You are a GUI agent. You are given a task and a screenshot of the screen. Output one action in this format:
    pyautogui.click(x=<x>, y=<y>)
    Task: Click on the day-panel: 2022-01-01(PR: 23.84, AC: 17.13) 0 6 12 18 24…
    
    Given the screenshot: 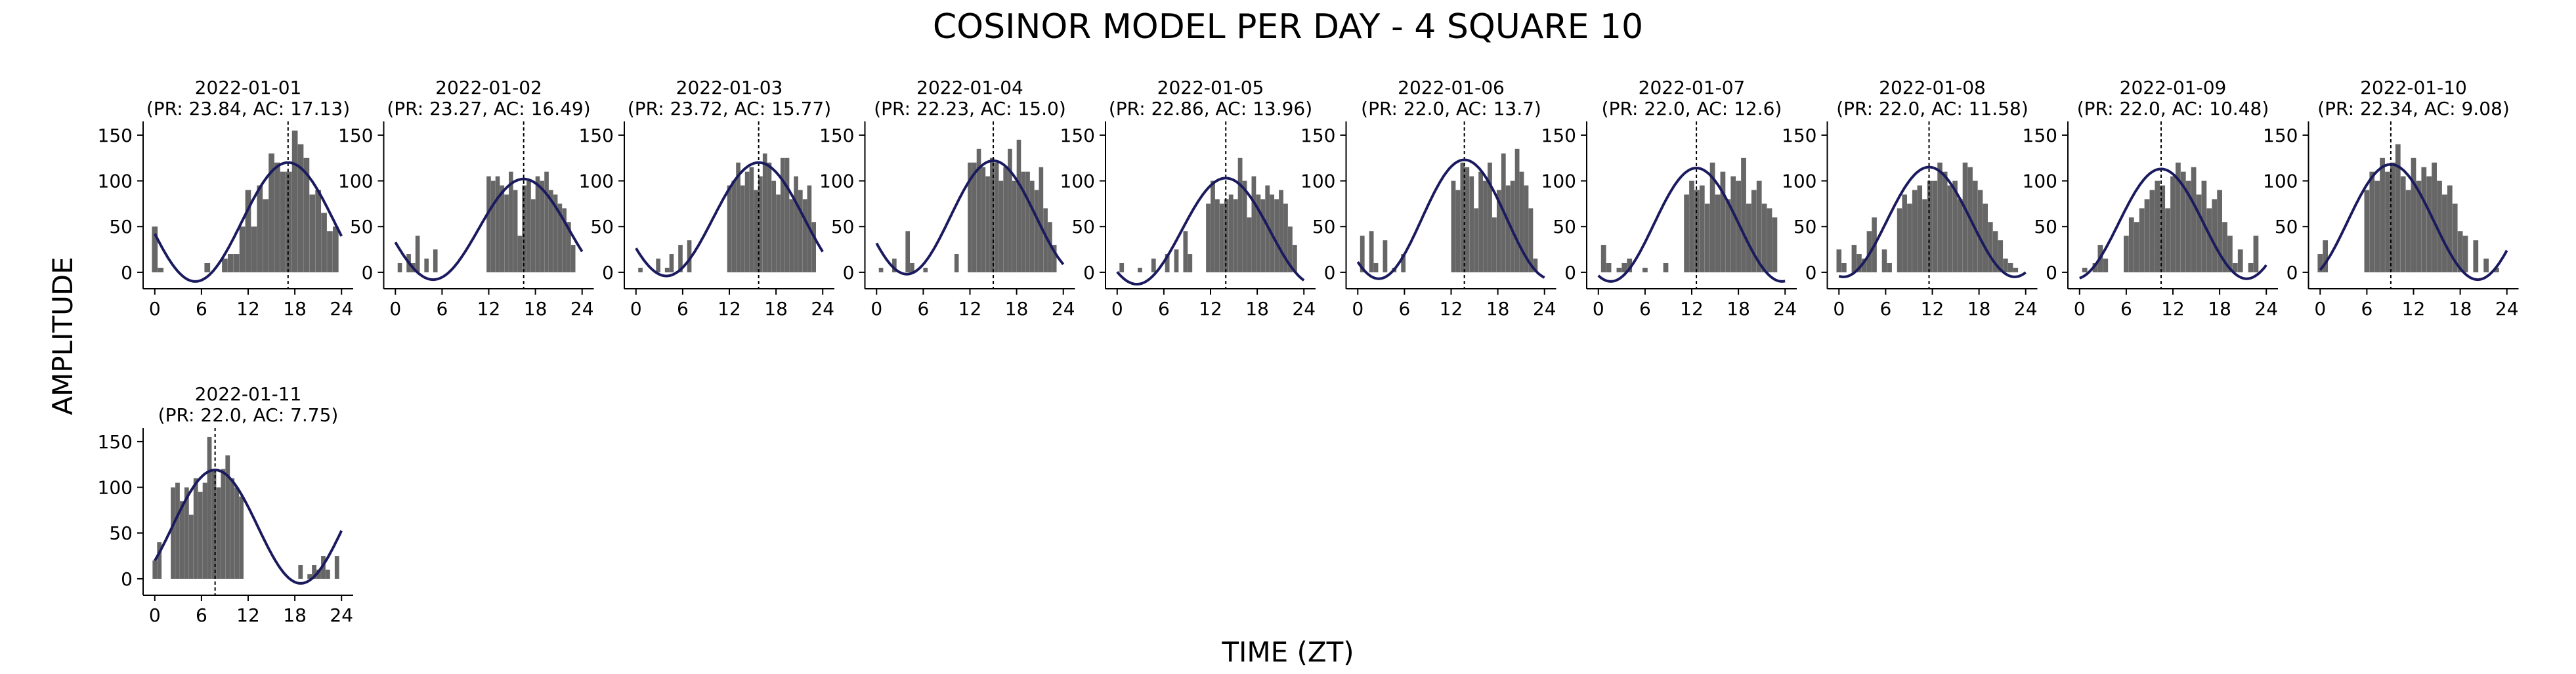 What is the action you would take?
    pyautogui.click(x=225, y=198)
    